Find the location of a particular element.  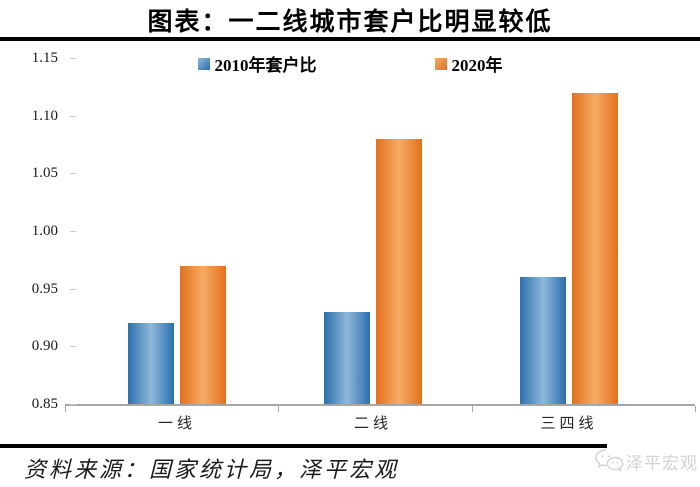

x-category-label: 三四线 is located at coordinates (569, 424).